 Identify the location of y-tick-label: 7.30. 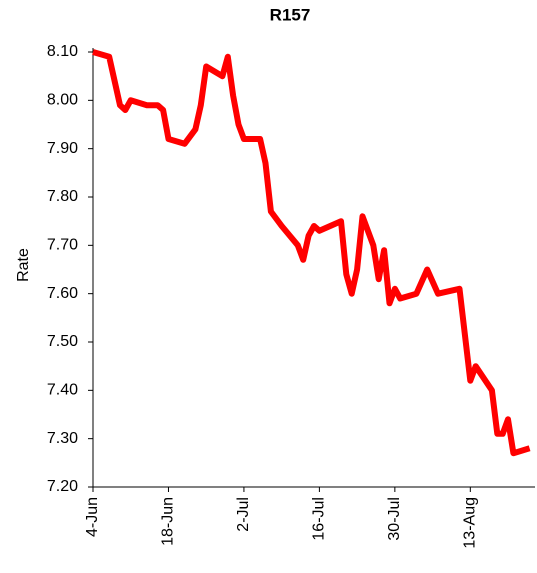
(62, 438).